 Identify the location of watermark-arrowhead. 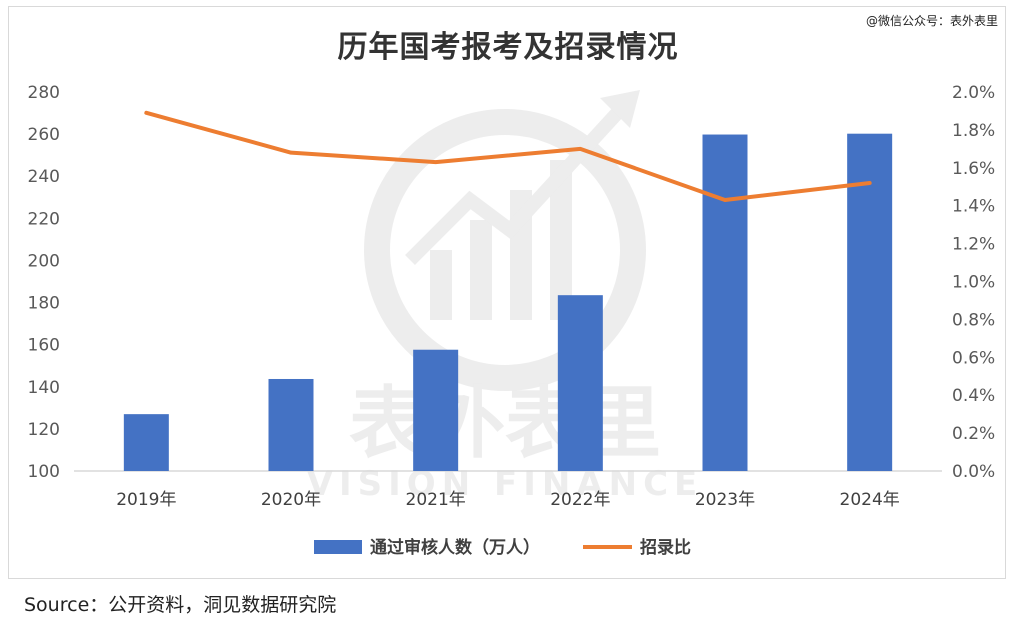
(620, 109).